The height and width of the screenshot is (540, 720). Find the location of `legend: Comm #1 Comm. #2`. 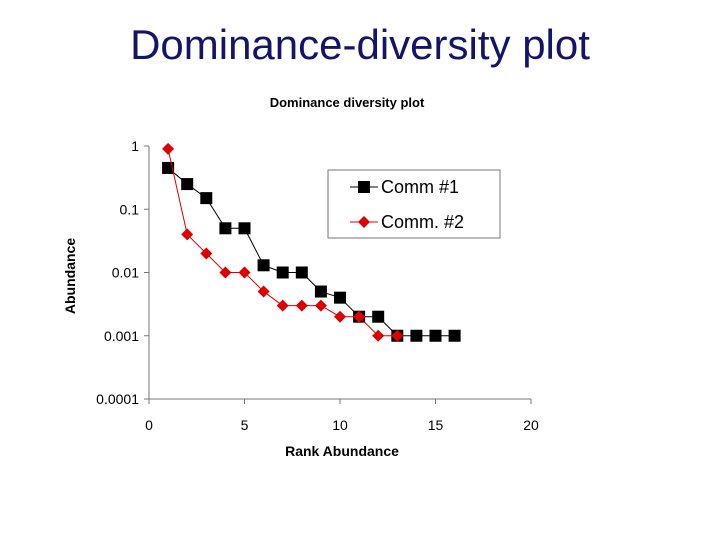

legend: Comm #1 Comm. #2 is located at coordinates (414, 204).